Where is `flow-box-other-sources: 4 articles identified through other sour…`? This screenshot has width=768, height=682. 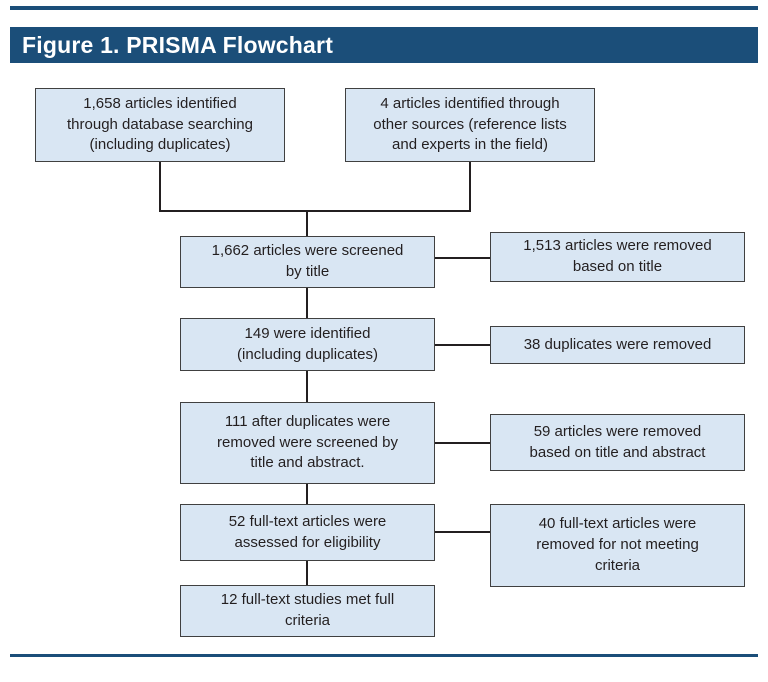 flow-box-other-sources: 4 articles identified through other sour… is located at coordinates (470, 125).